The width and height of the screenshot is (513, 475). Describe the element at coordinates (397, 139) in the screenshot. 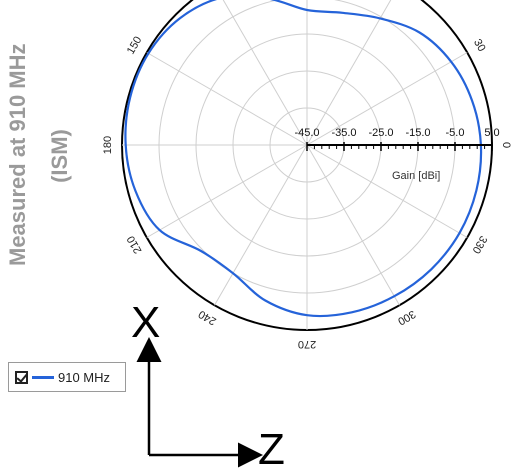

I see `radial-axis: -45.0 -35.0 -25.0 -15.0 -5.0 5.0` at that location.